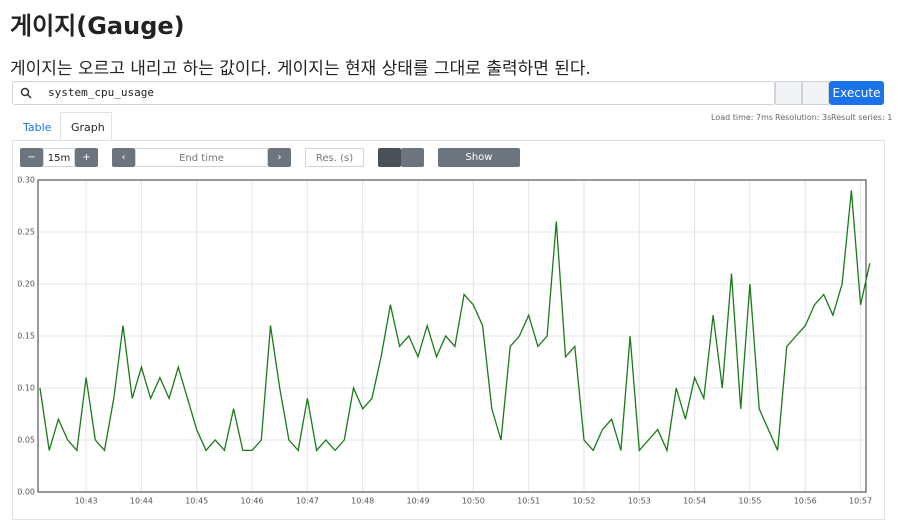 The width and height of the screenshot is (898, 524). Describe the element at coordinates (279, 157) in the screenshot. I see `next-button: ›` at that location.